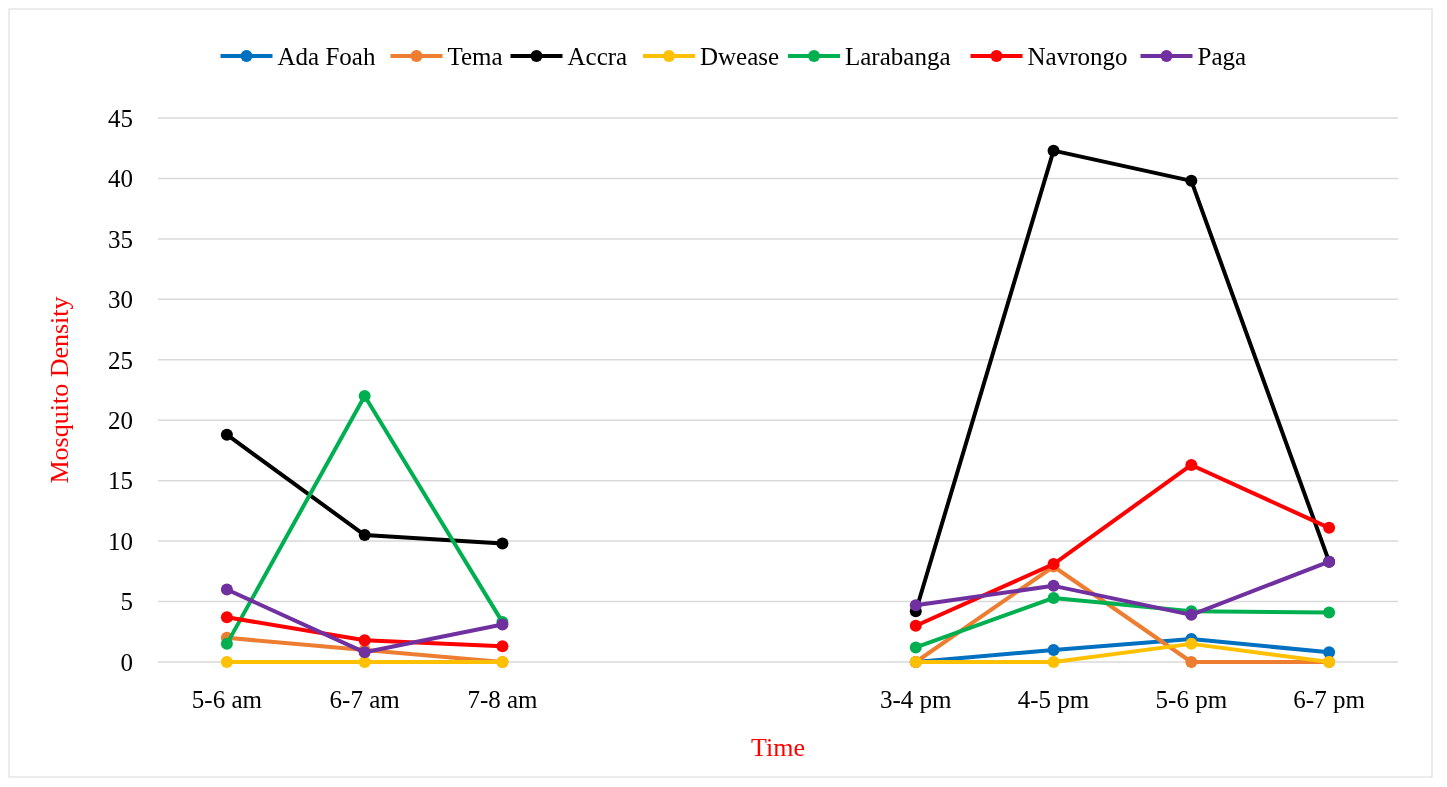 The width and height of the screenshot is (1447, 787). What do you see at coordinates (59, 390) in the screenshot?
I see `y-axis-title: Mosquito Density` at bounding box center [59, 390].